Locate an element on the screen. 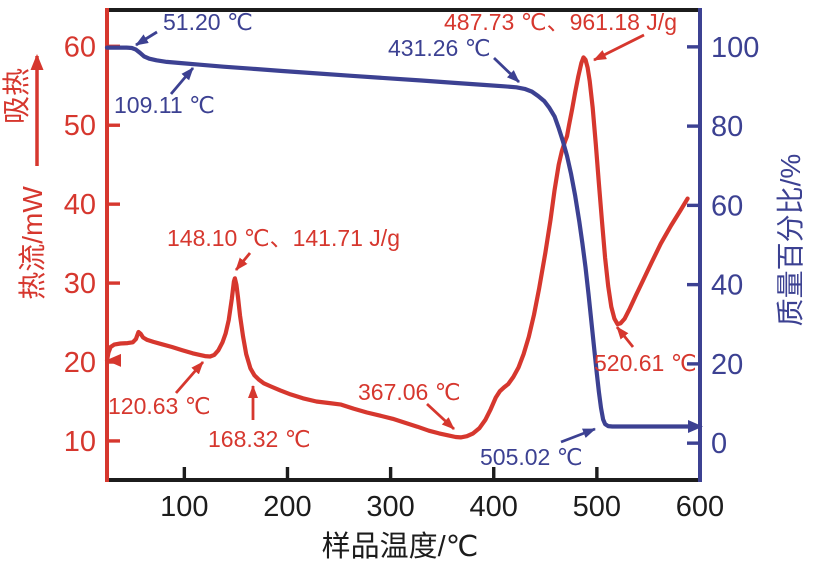 This screenshot has width=815, height=572. y-right-tick-label: 20 is located at coordinates (727, 365).